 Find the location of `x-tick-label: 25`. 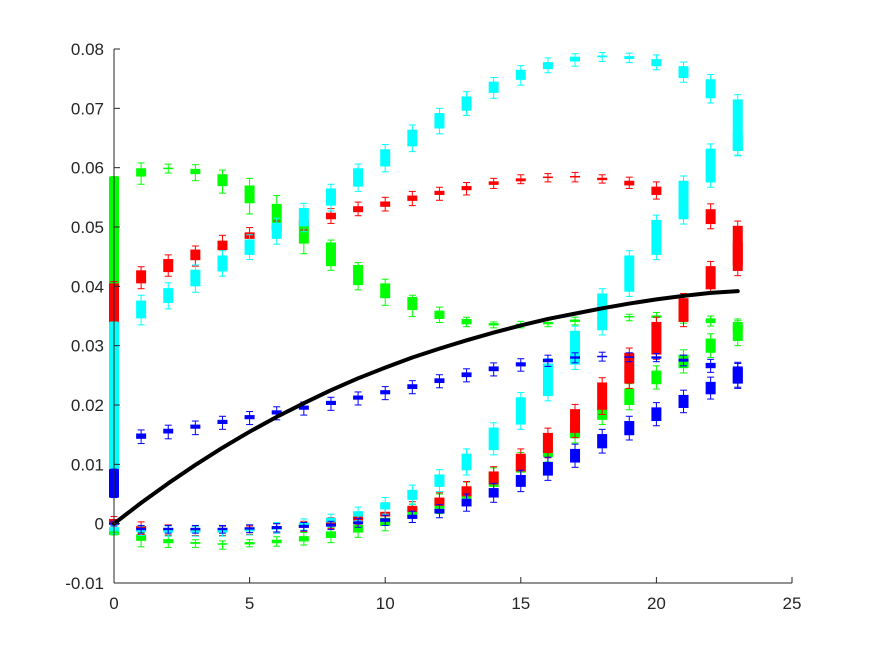

x-tick-label: 25 is located at coordinates (792, 603).